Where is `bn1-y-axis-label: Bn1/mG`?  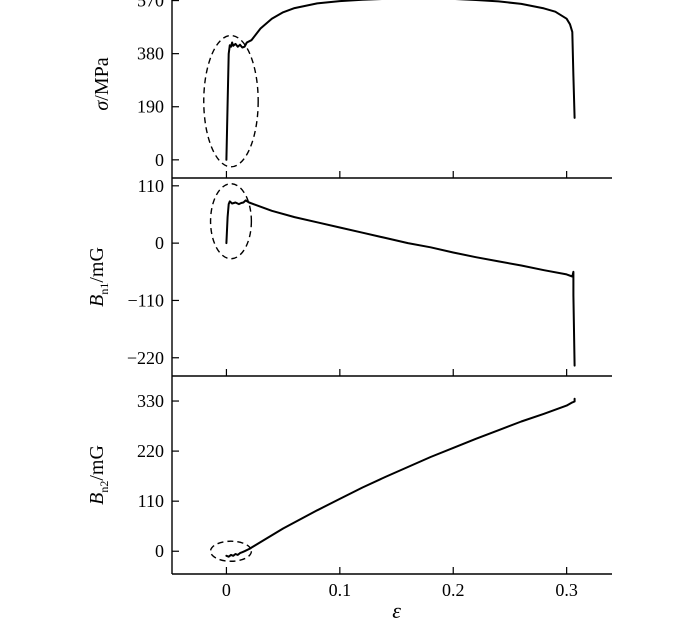 bn1-y-axis-label: Bn1/mG is located at coordinates (98, 277).